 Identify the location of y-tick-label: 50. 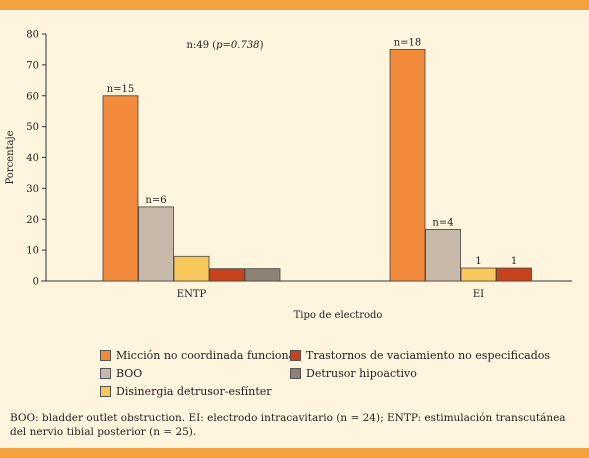
(32, 127).